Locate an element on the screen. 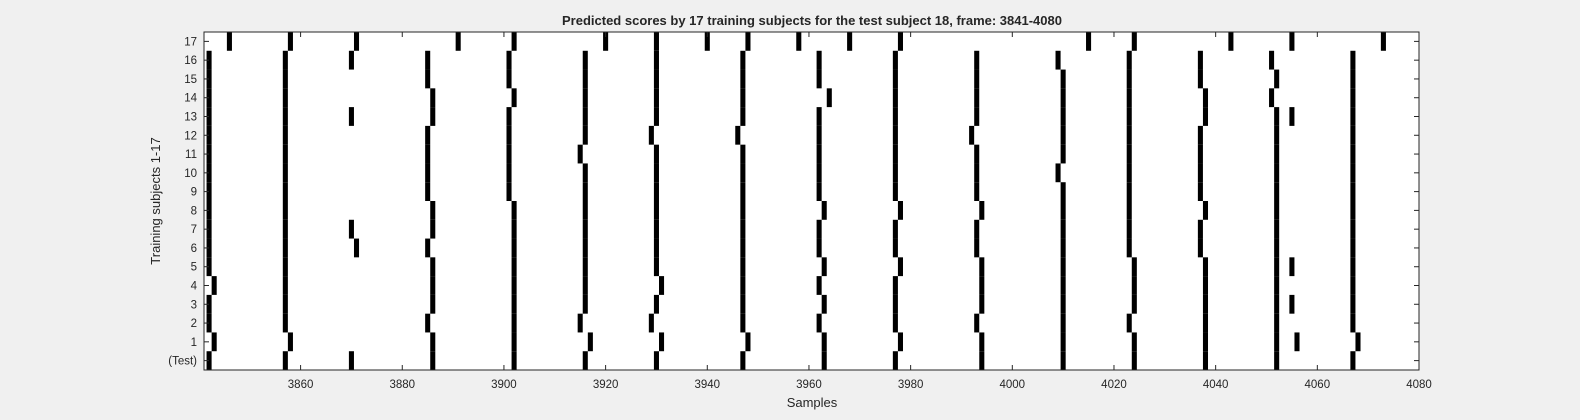 The width and height of the screenshot is (1580, 420). y-tick-label: 16 is located at coordinates (190, 61).